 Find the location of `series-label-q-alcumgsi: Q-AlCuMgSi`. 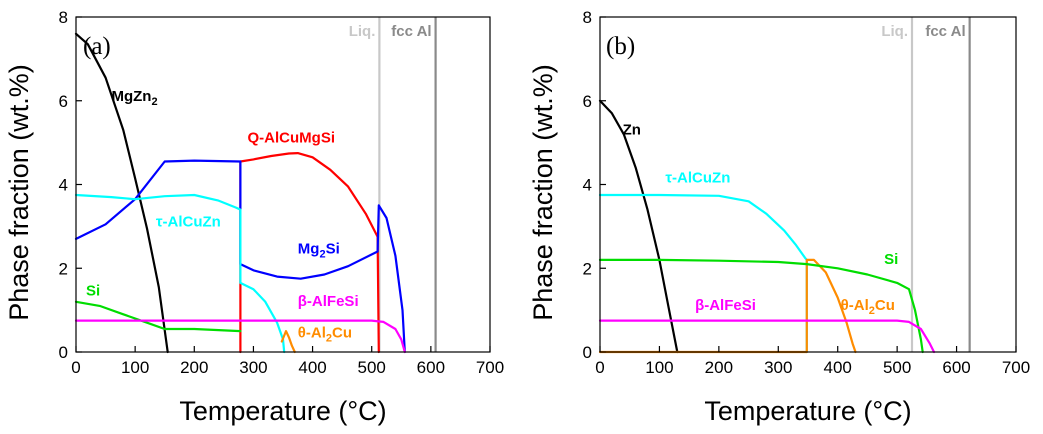

series-label-q-alcumgsi: Q-AlCuMgSi is located at coordinates (292, 138).